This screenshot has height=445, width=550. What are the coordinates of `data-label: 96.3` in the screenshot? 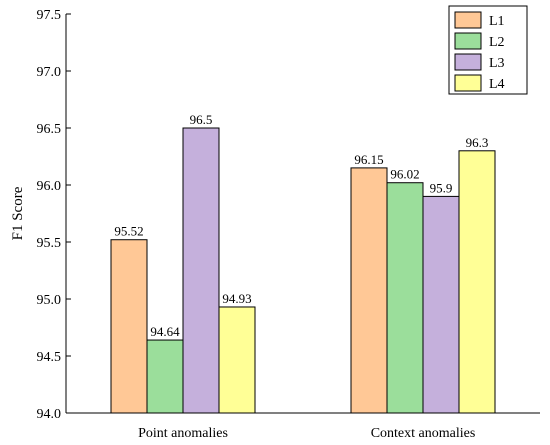 It's located at (477, 142).